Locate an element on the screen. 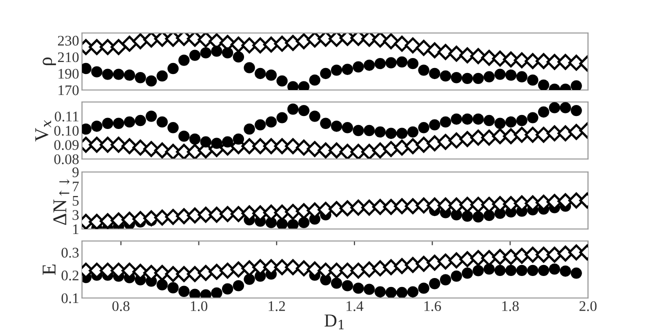 This screenshot has width=654, height=332. y-axis-title: ΔN$_{↑↓}$ is located at coordinates (61, 201).